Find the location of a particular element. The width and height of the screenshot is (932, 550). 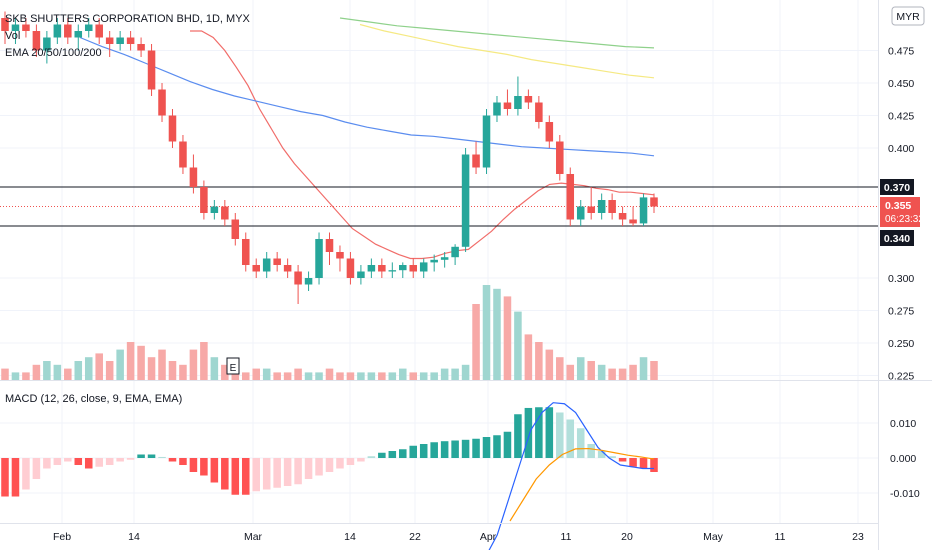

macd-axis-label: 0.000 is located at coordinates (903, 459).